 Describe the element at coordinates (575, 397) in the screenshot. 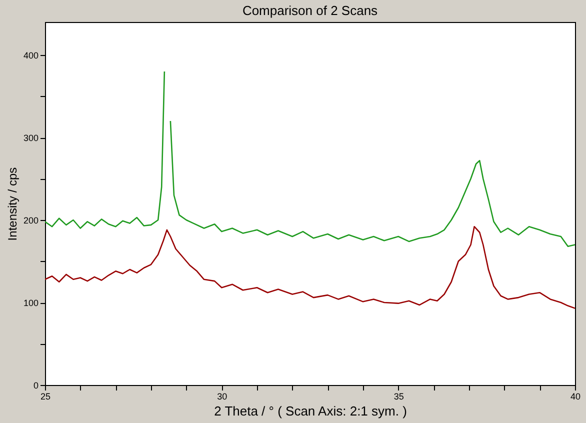

I see `x-tick-label: 40` at that location.